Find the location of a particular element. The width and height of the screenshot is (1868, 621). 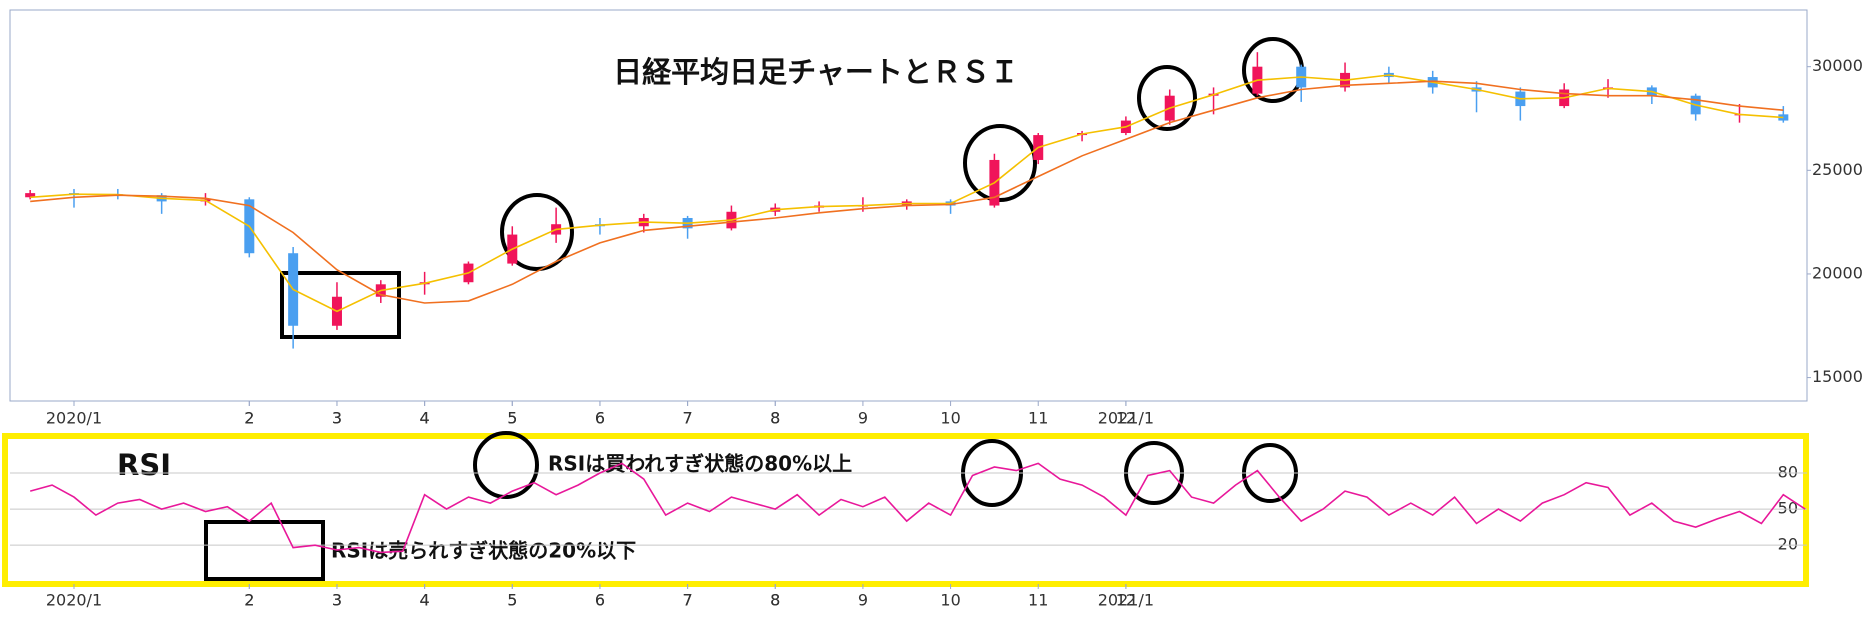

y-tick-label: 15000 is located at coordinates (1837, 376).